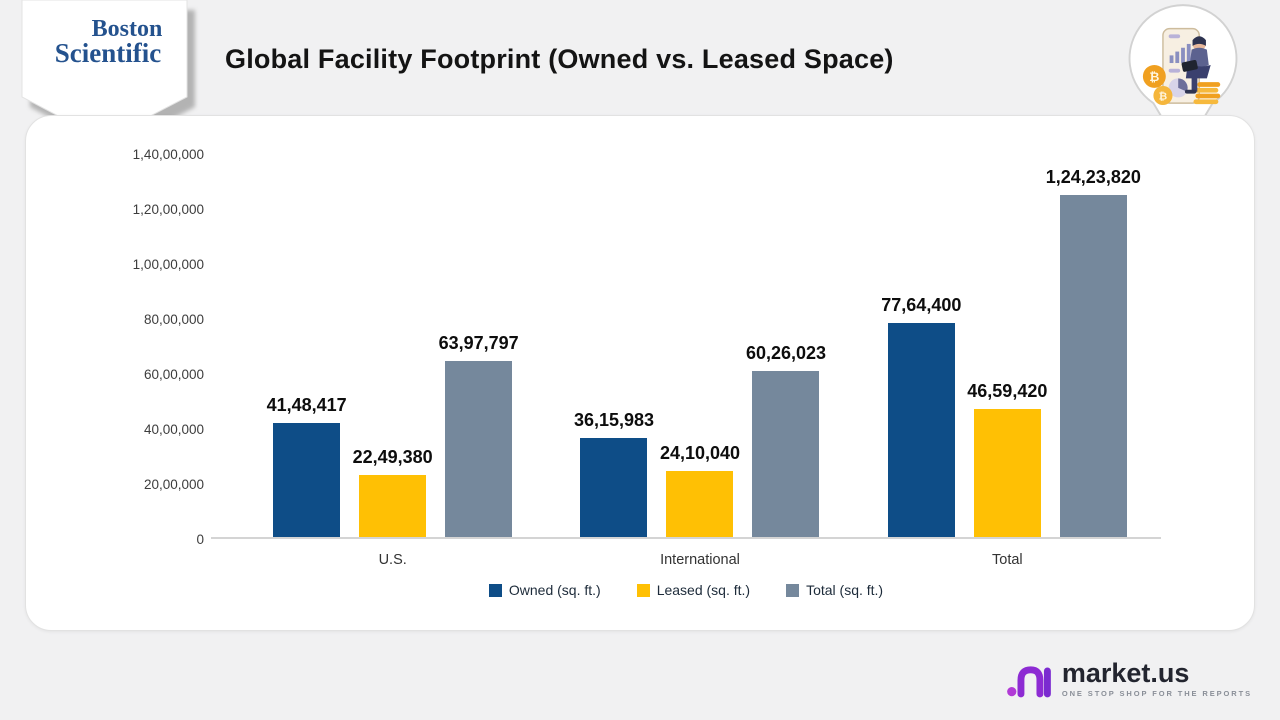  I want to click on phone-chart-icon, so click(1181, 65).